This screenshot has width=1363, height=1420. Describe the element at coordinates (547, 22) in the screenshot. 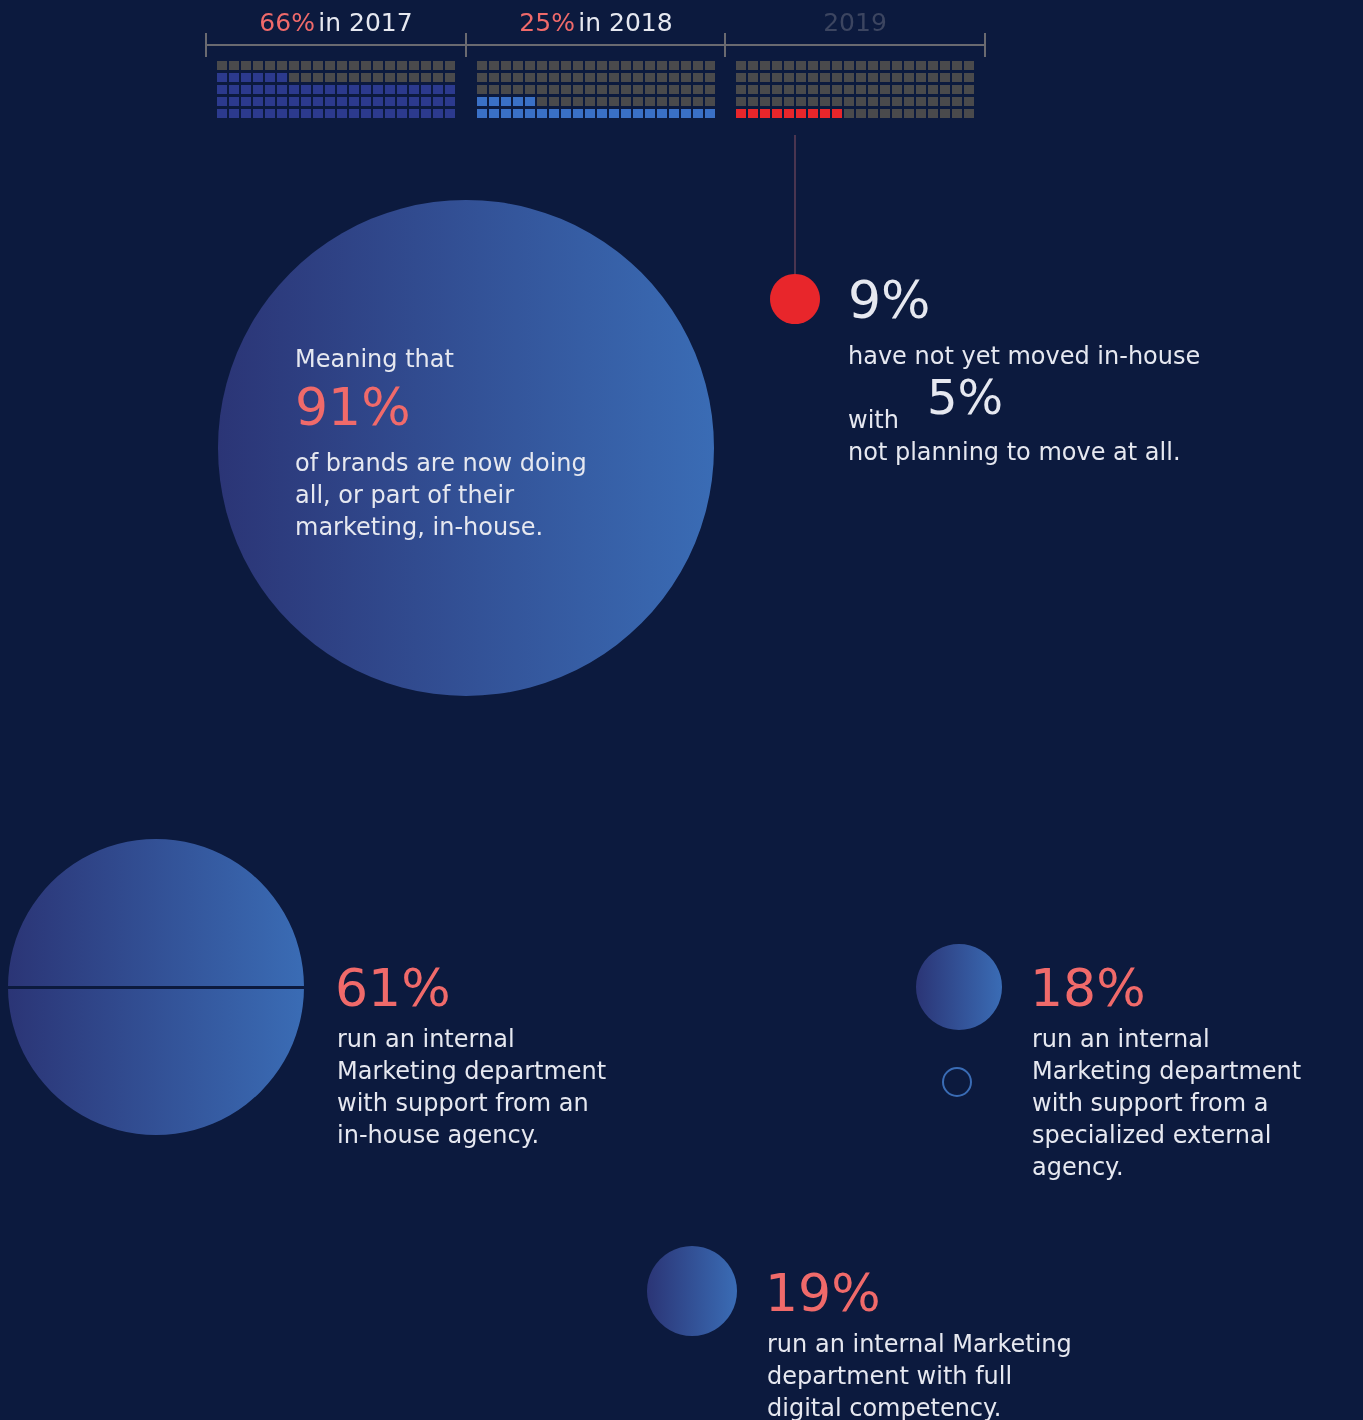

I see `data-label: 25%` at that location.